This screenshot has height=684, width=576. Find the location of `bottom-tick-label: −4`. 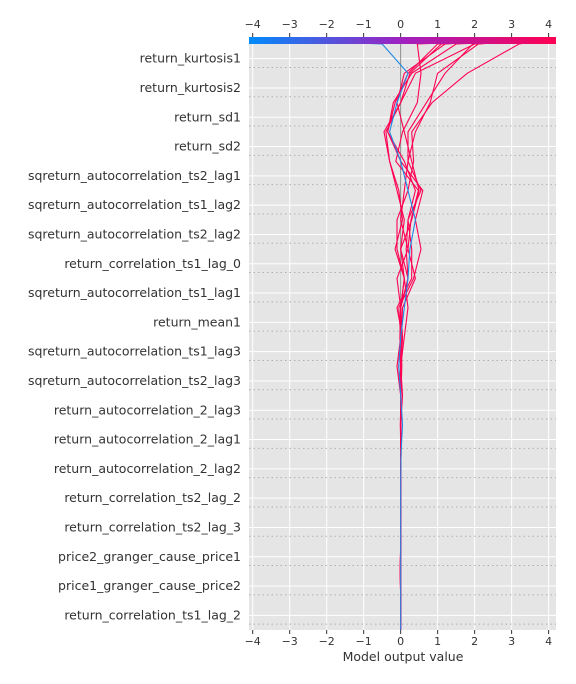

bottom-tick-label: −4 is located at coordinates (253, 641).